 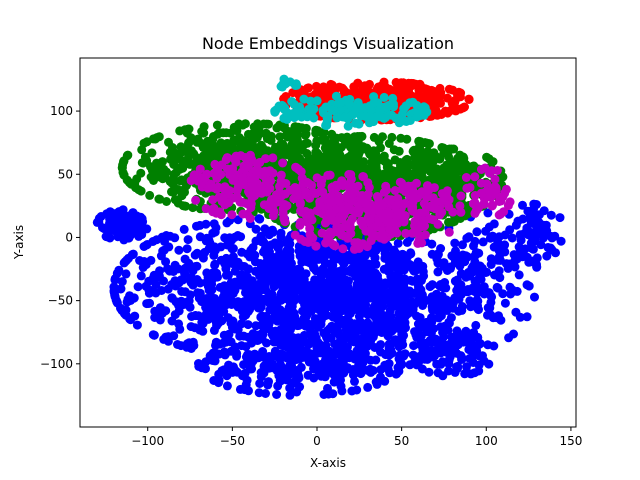 I want to click on y-tick-label: −100, so click(x=56, y=364).